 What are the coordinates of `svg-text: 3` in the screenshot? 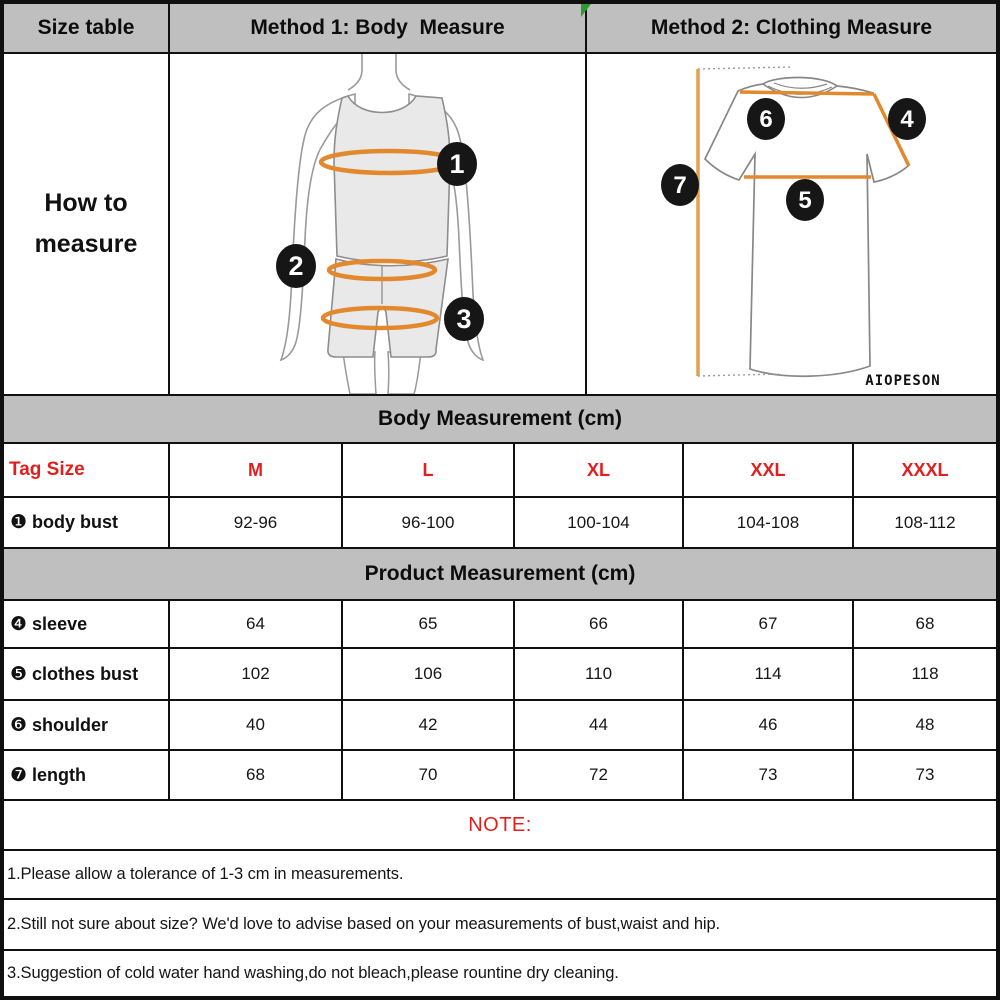 It's located at (463, 319).